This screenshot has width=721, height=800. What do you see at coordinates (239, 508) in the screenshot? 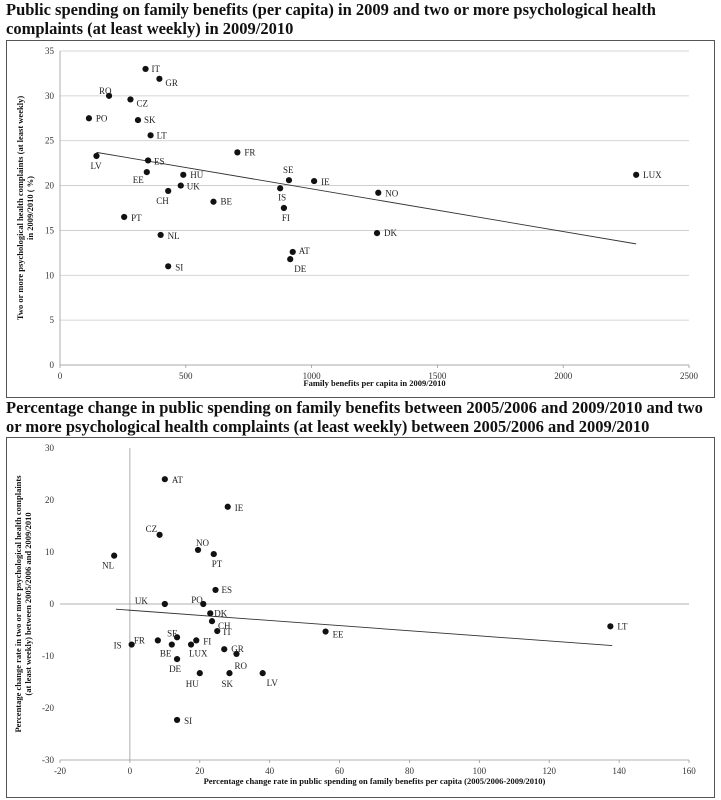
I see `chart-2-point-label-ie: IE` at bounding box center [239, 508].